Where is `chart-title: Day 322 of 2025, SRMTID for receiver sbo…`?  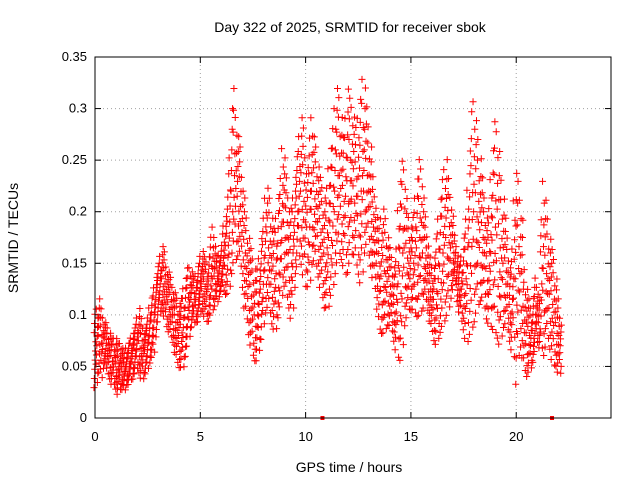 chart-title: Day 322 of 2025, SRMTID for receiver sbo… is located at coordinates (350, 27).